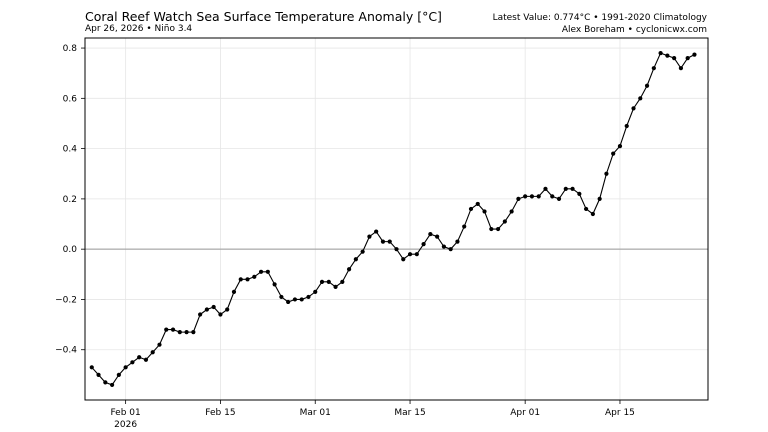  I want to click on x-tick-label: Mar 01, so click(315, 413).